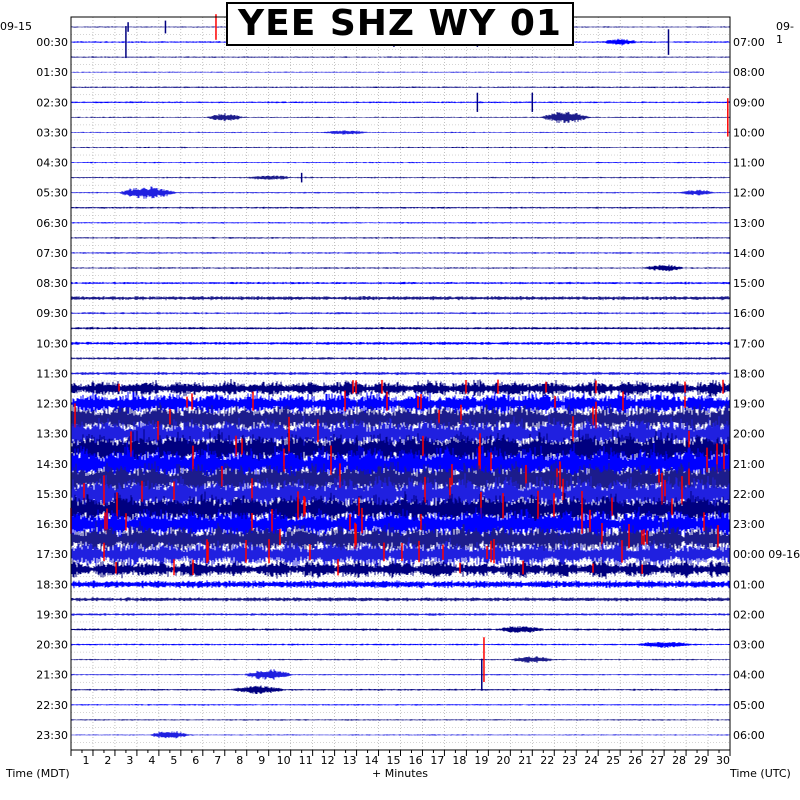  What do you see at coordinates (749, 524) in the screenshot?
I see `right-time-label: 23:00` at bounding box center [749, 524].